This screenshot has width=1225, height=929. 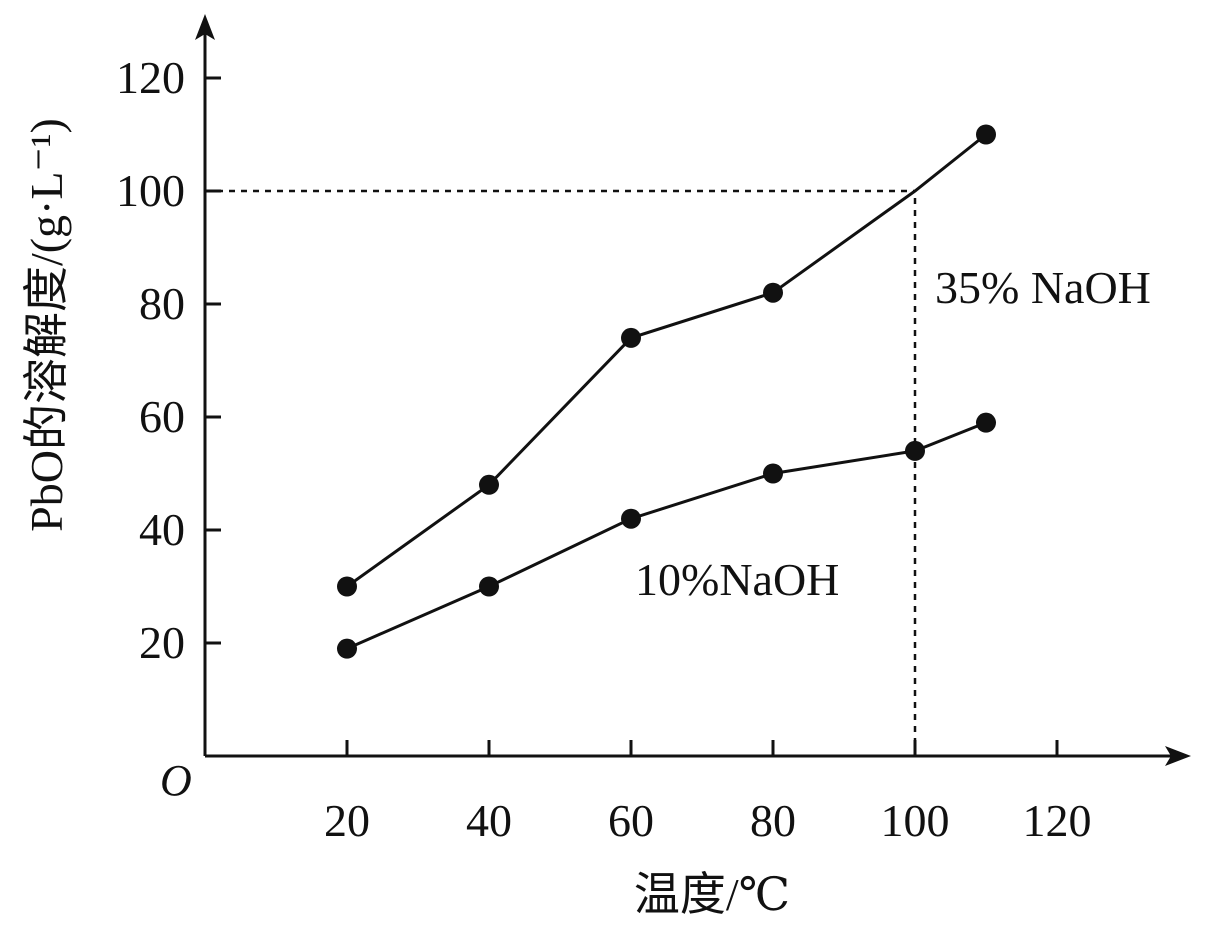 I want to click on origin-label: O, so click(x=176, y=780).